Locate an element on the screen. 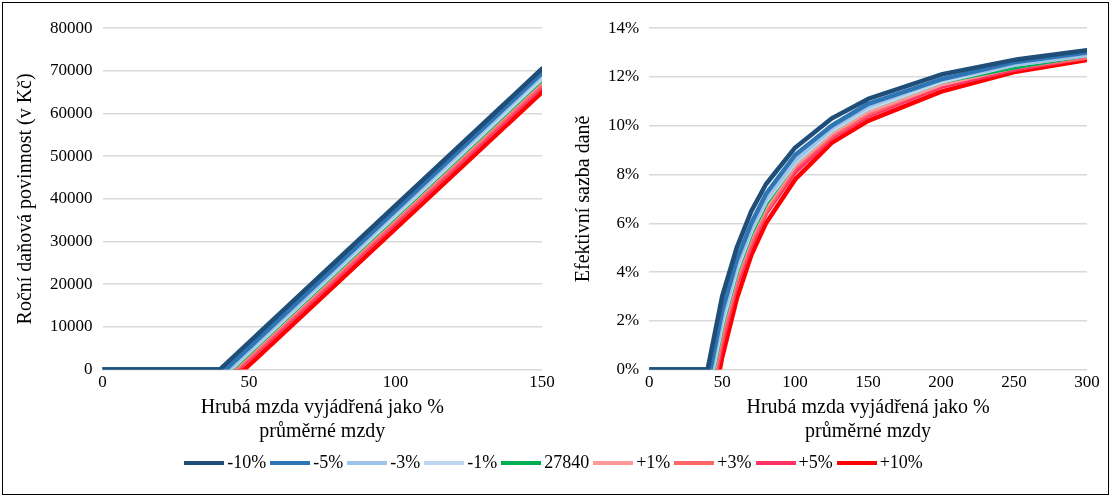 This screenshot has height=499, width=1113. legend-label: -1% is located at coordinates (482, 462).